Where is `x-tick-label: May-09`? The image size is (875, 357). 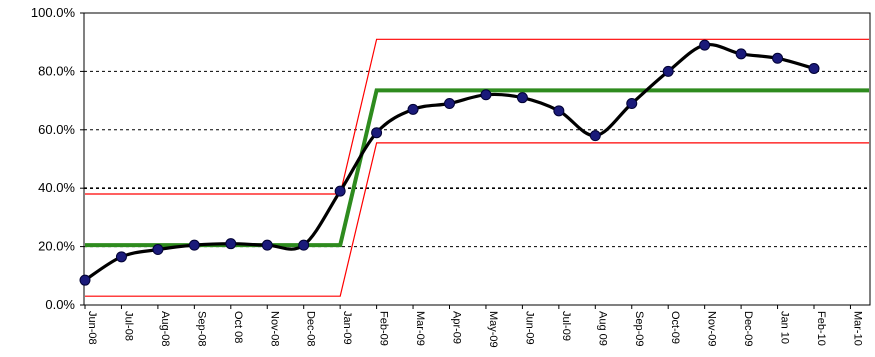 x-tick-label: May-09 is located at coordinates (493, 329).